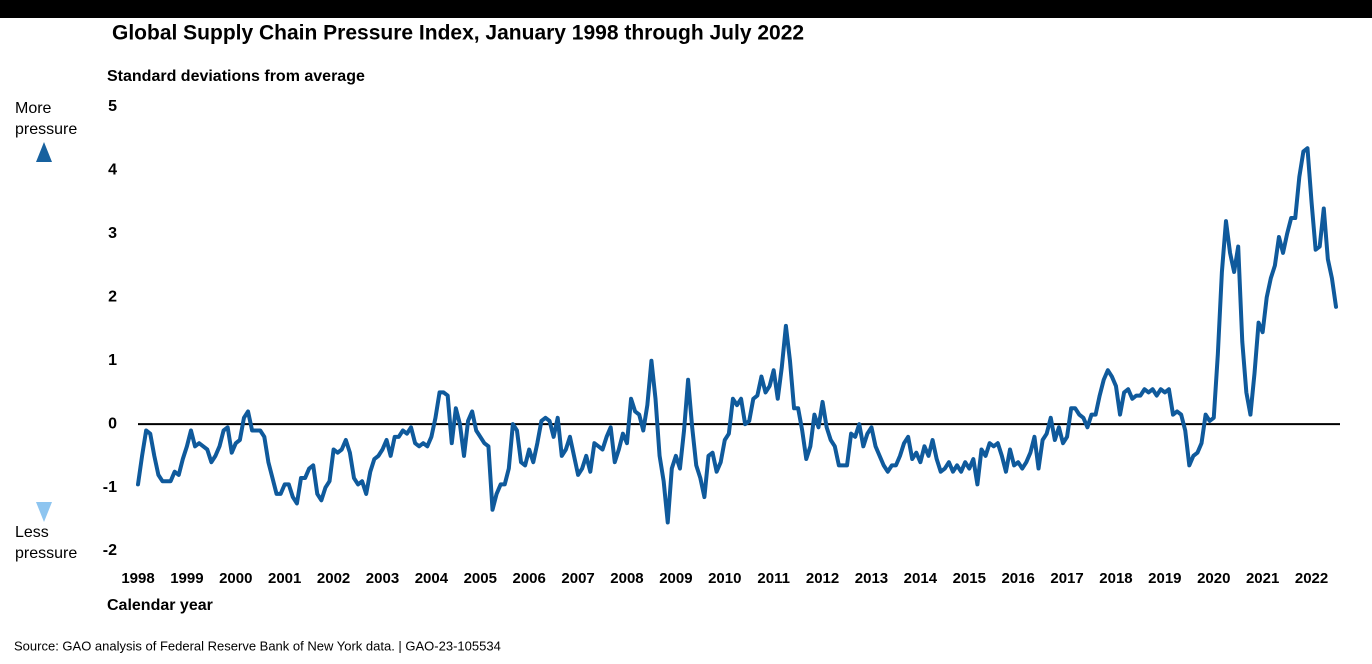 This screenshot has width=1372, height=664. What do you see at coordinates (110, 487) in the screenshot?
I see `y-tick-label: -1` at bounding box center [110, 487].